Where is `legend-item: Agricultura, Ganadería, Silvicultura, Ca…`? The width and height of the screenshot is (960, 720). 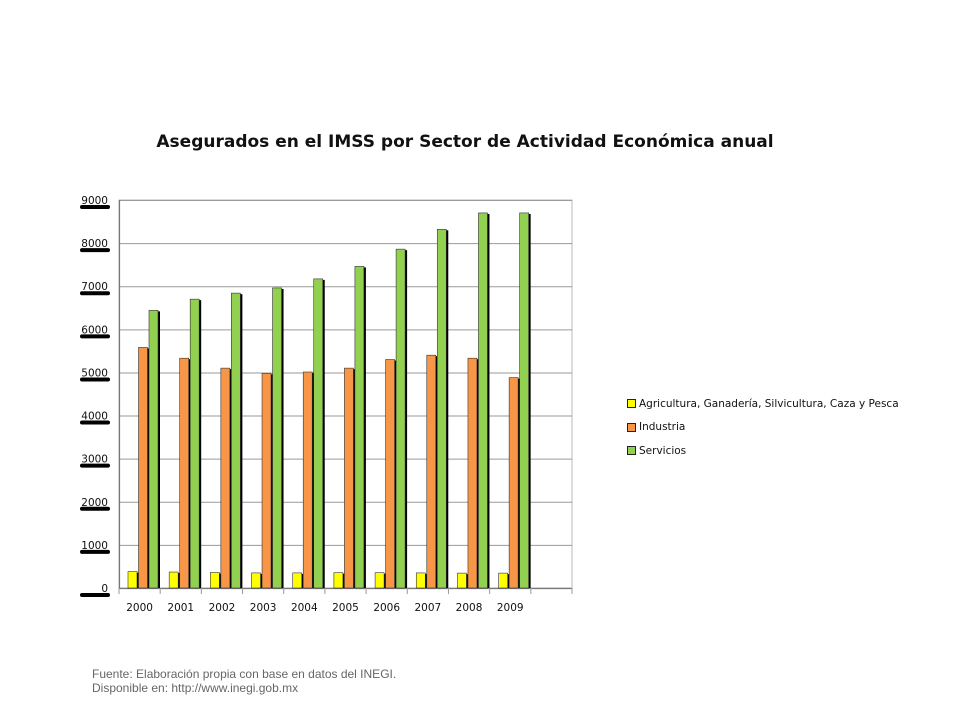
legend-item: Agricultura, Ganadería, Silvicultura, Ca… is located at coordinates (763, 404).